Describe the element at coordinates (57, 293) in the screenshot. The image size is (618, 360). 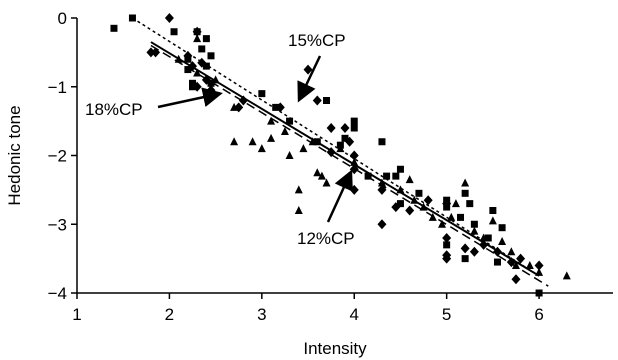
I see `y-tick-label: −4` at that location.